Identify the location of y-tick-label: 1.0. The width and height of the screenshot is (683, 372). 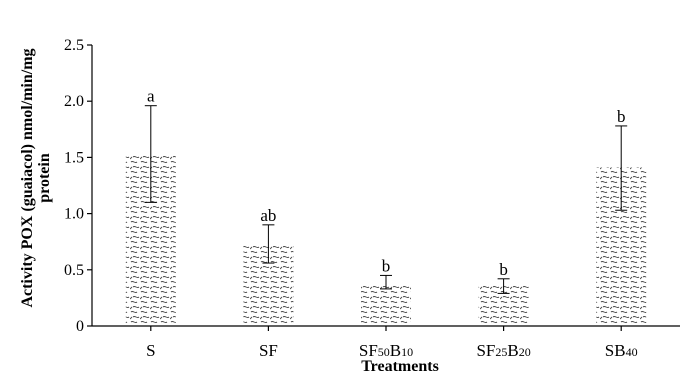
(74, 214).